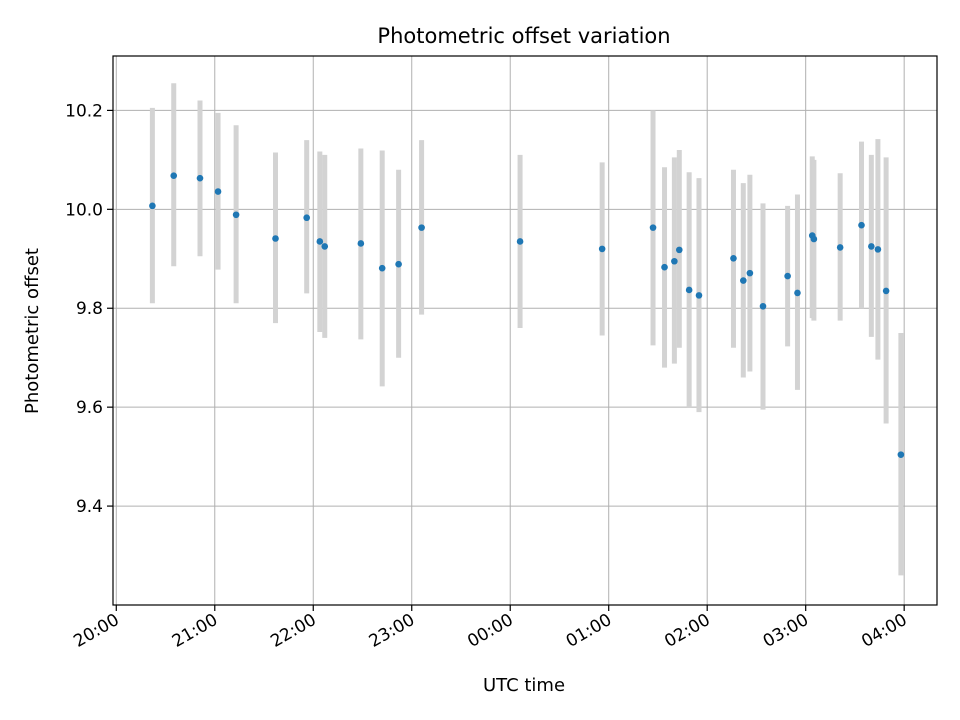 Image resolution: width=960 pixels, height=720 pixels. Describe the element at coordinates (89, 507) in the screenshot. I see `y-tick-label: 9.4` at that location.